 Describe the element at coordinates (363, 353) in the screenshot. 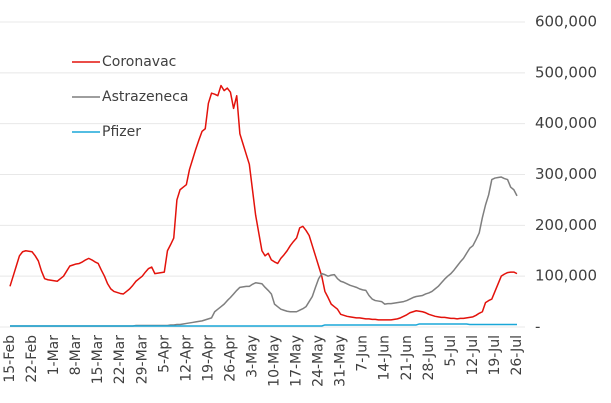

I see `x-tick-label: 7-Jun` at that location.